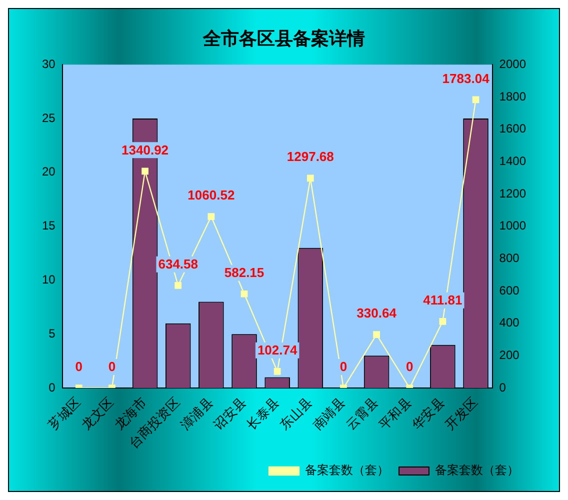 The height and width of the screenshot is (500, 568). Describe the element at coordinates (512, 193) in the screenshot. I see `y2-tick-label: 1200` at that location.